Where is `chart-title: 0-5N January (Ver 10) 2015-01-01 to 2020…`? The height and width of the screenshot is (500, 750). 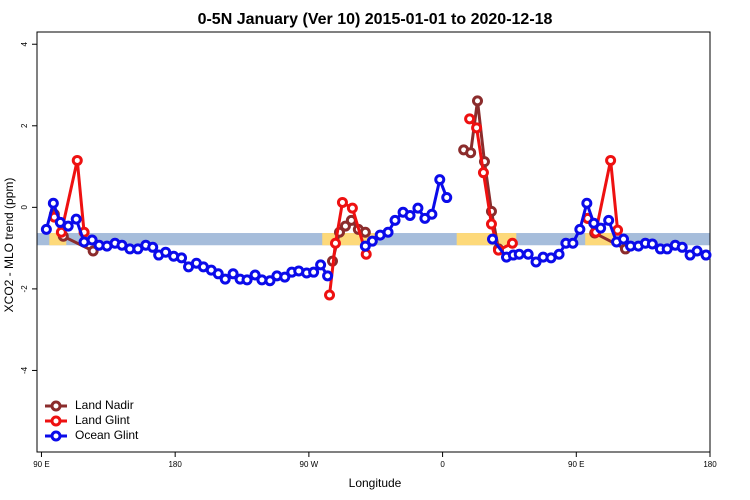 chart-title: 0-5N January (Ver 10) 2015-01-01 to 2020… is located at coordinates (375, 19).